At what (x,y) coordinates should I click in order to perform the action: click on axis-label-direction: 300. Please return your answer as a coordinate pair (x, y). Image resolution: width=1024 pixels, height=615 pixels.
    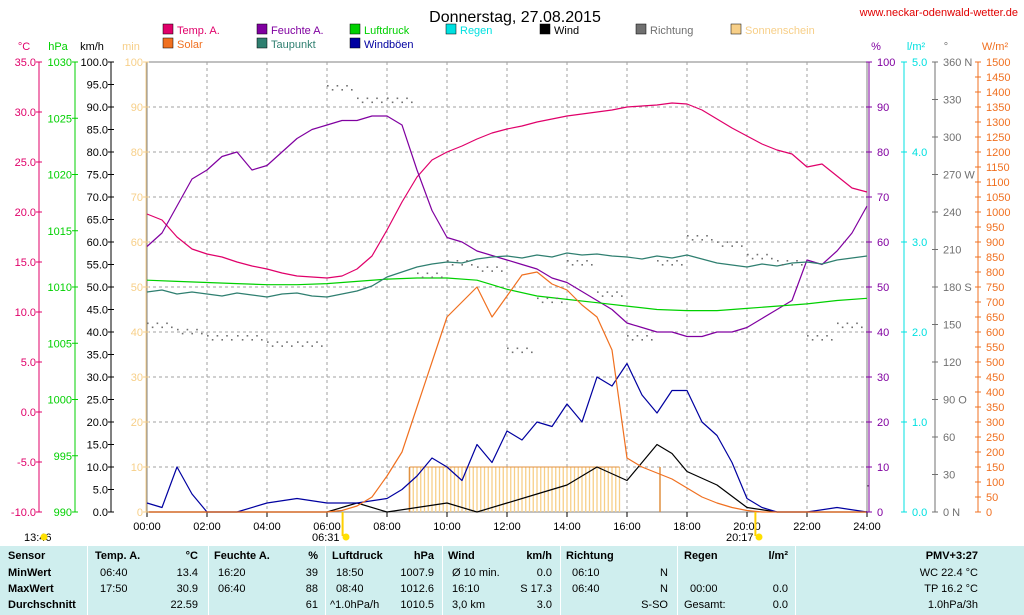
    Looking at the image, I should click on (952, 138).